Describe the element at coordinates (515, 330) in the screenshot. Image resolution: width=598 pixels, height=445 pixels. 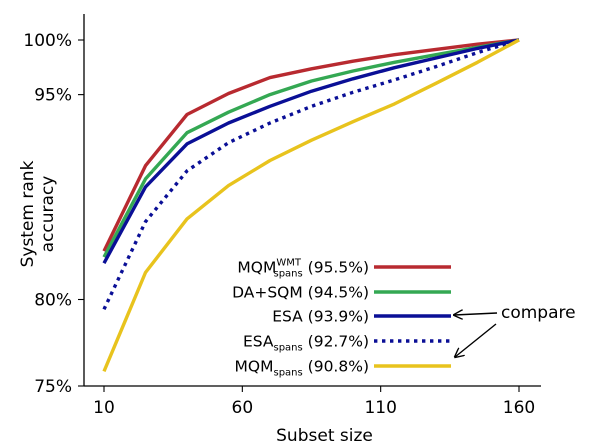
I see `compare-annotation: compare` at that location.